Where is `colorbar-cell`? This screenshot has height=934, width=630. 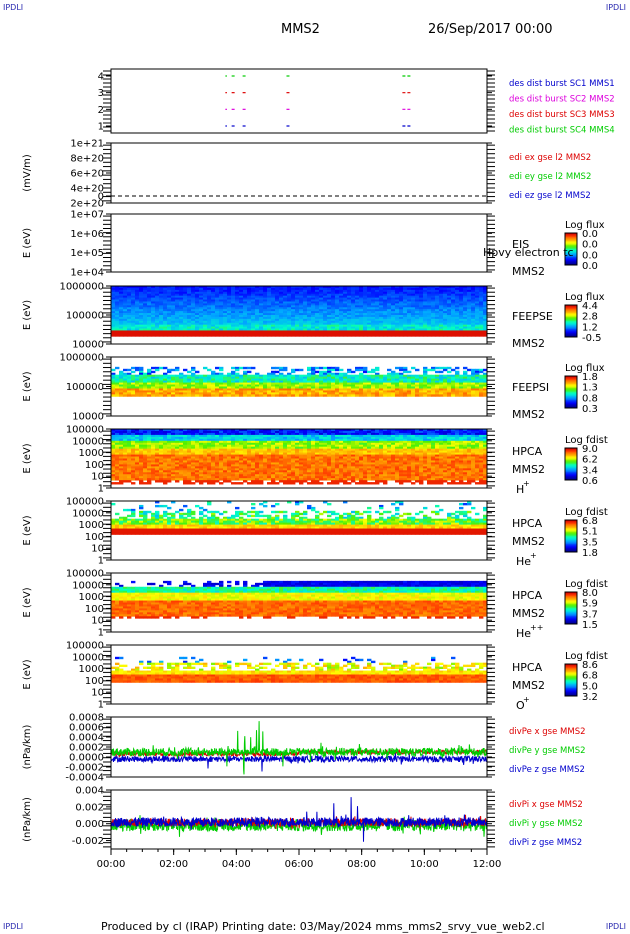
colorbar-cell is located at coordinates (571, 258).